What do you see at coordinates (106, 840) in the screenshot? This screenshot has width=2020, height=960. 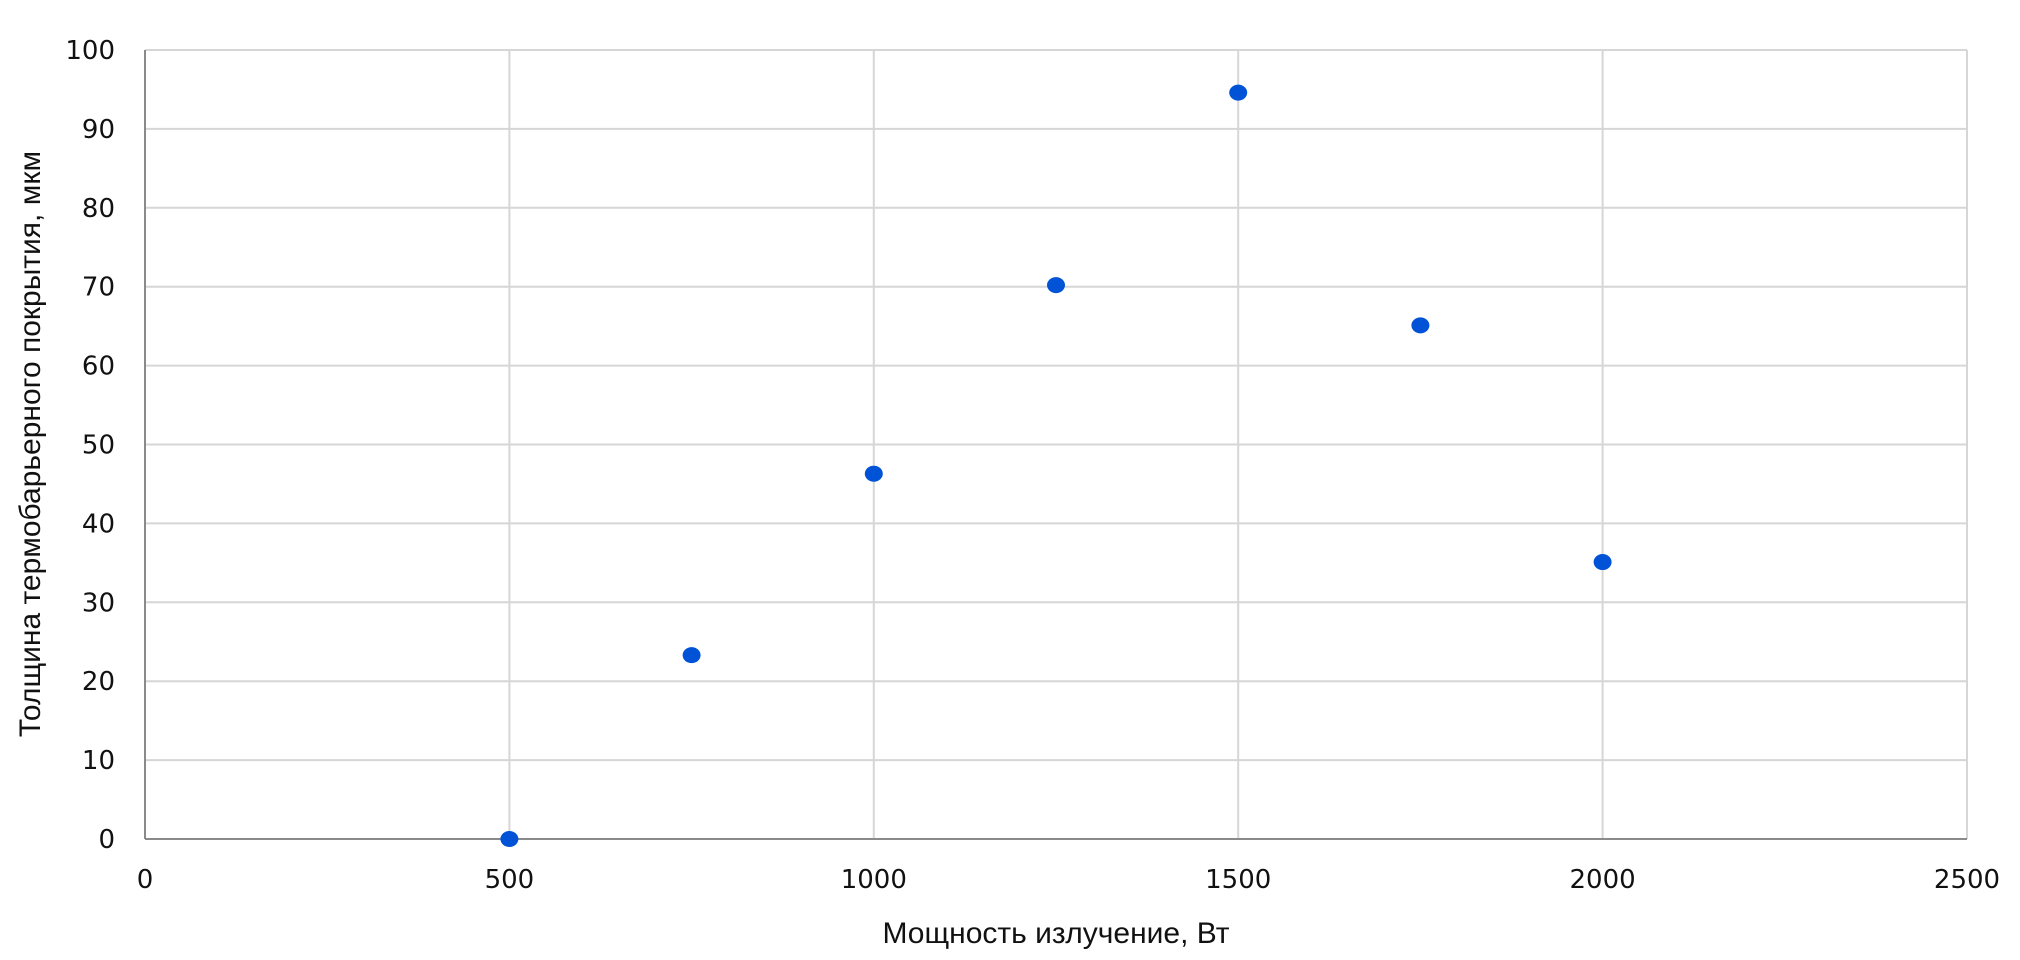 I see `y-tick-label: 0` at bounding box center [106, 840].